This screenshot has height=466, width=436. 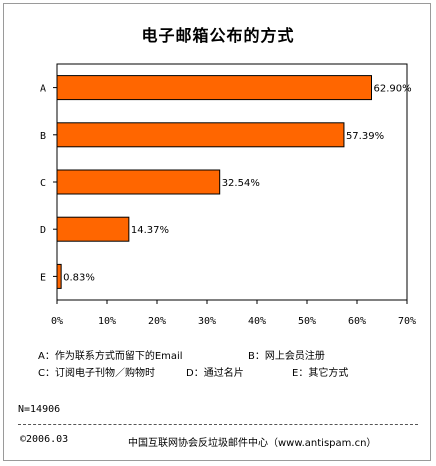 I want to click on chart-title: 电子邮箱公布的方式, so click(x=218, y=35).